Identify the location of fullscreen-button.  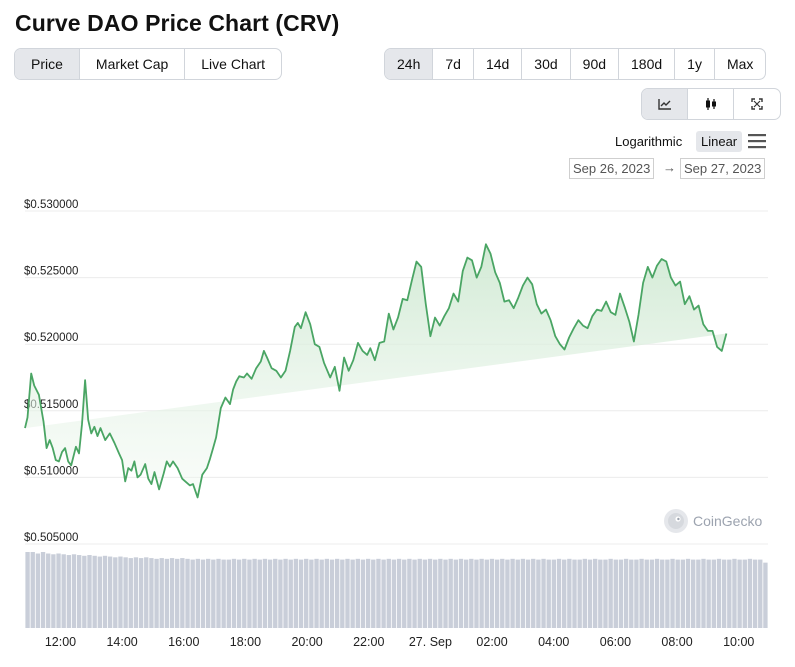
(757, 104).